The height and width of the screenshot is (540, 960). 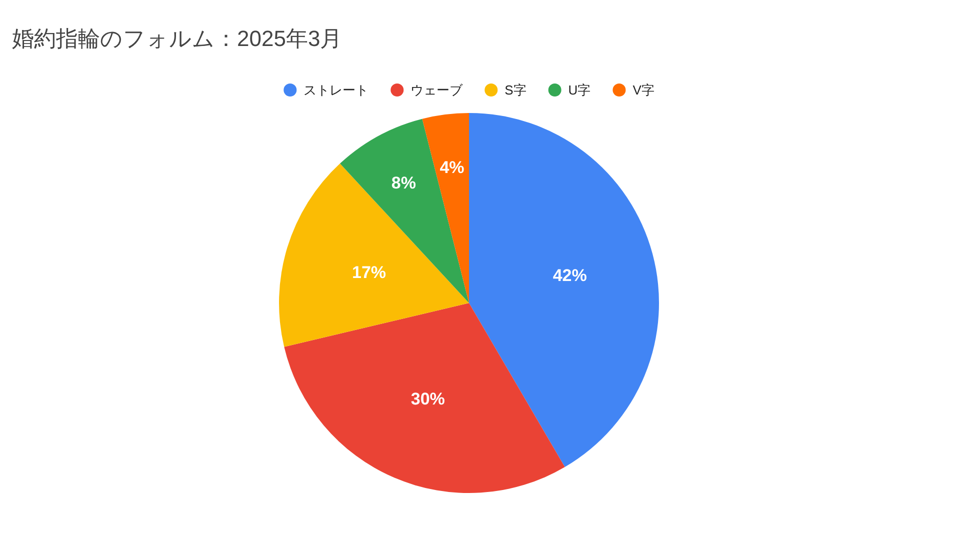 I want to click on legend-label: ウェーブ, so click(x=437, y=90).